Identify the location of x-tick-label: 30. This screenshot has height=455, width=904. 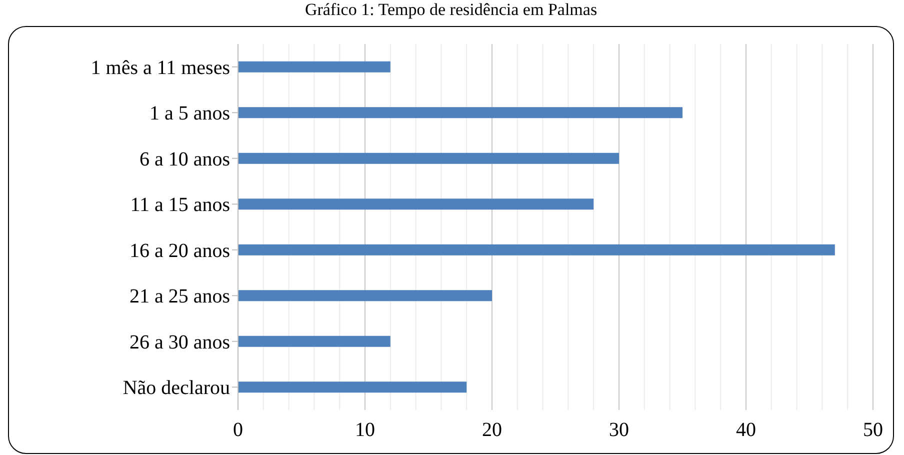
(619, 430).